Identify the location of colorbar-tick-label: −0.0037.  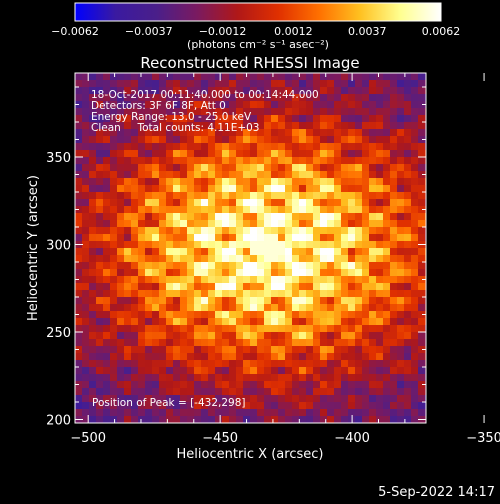
(149, 31).